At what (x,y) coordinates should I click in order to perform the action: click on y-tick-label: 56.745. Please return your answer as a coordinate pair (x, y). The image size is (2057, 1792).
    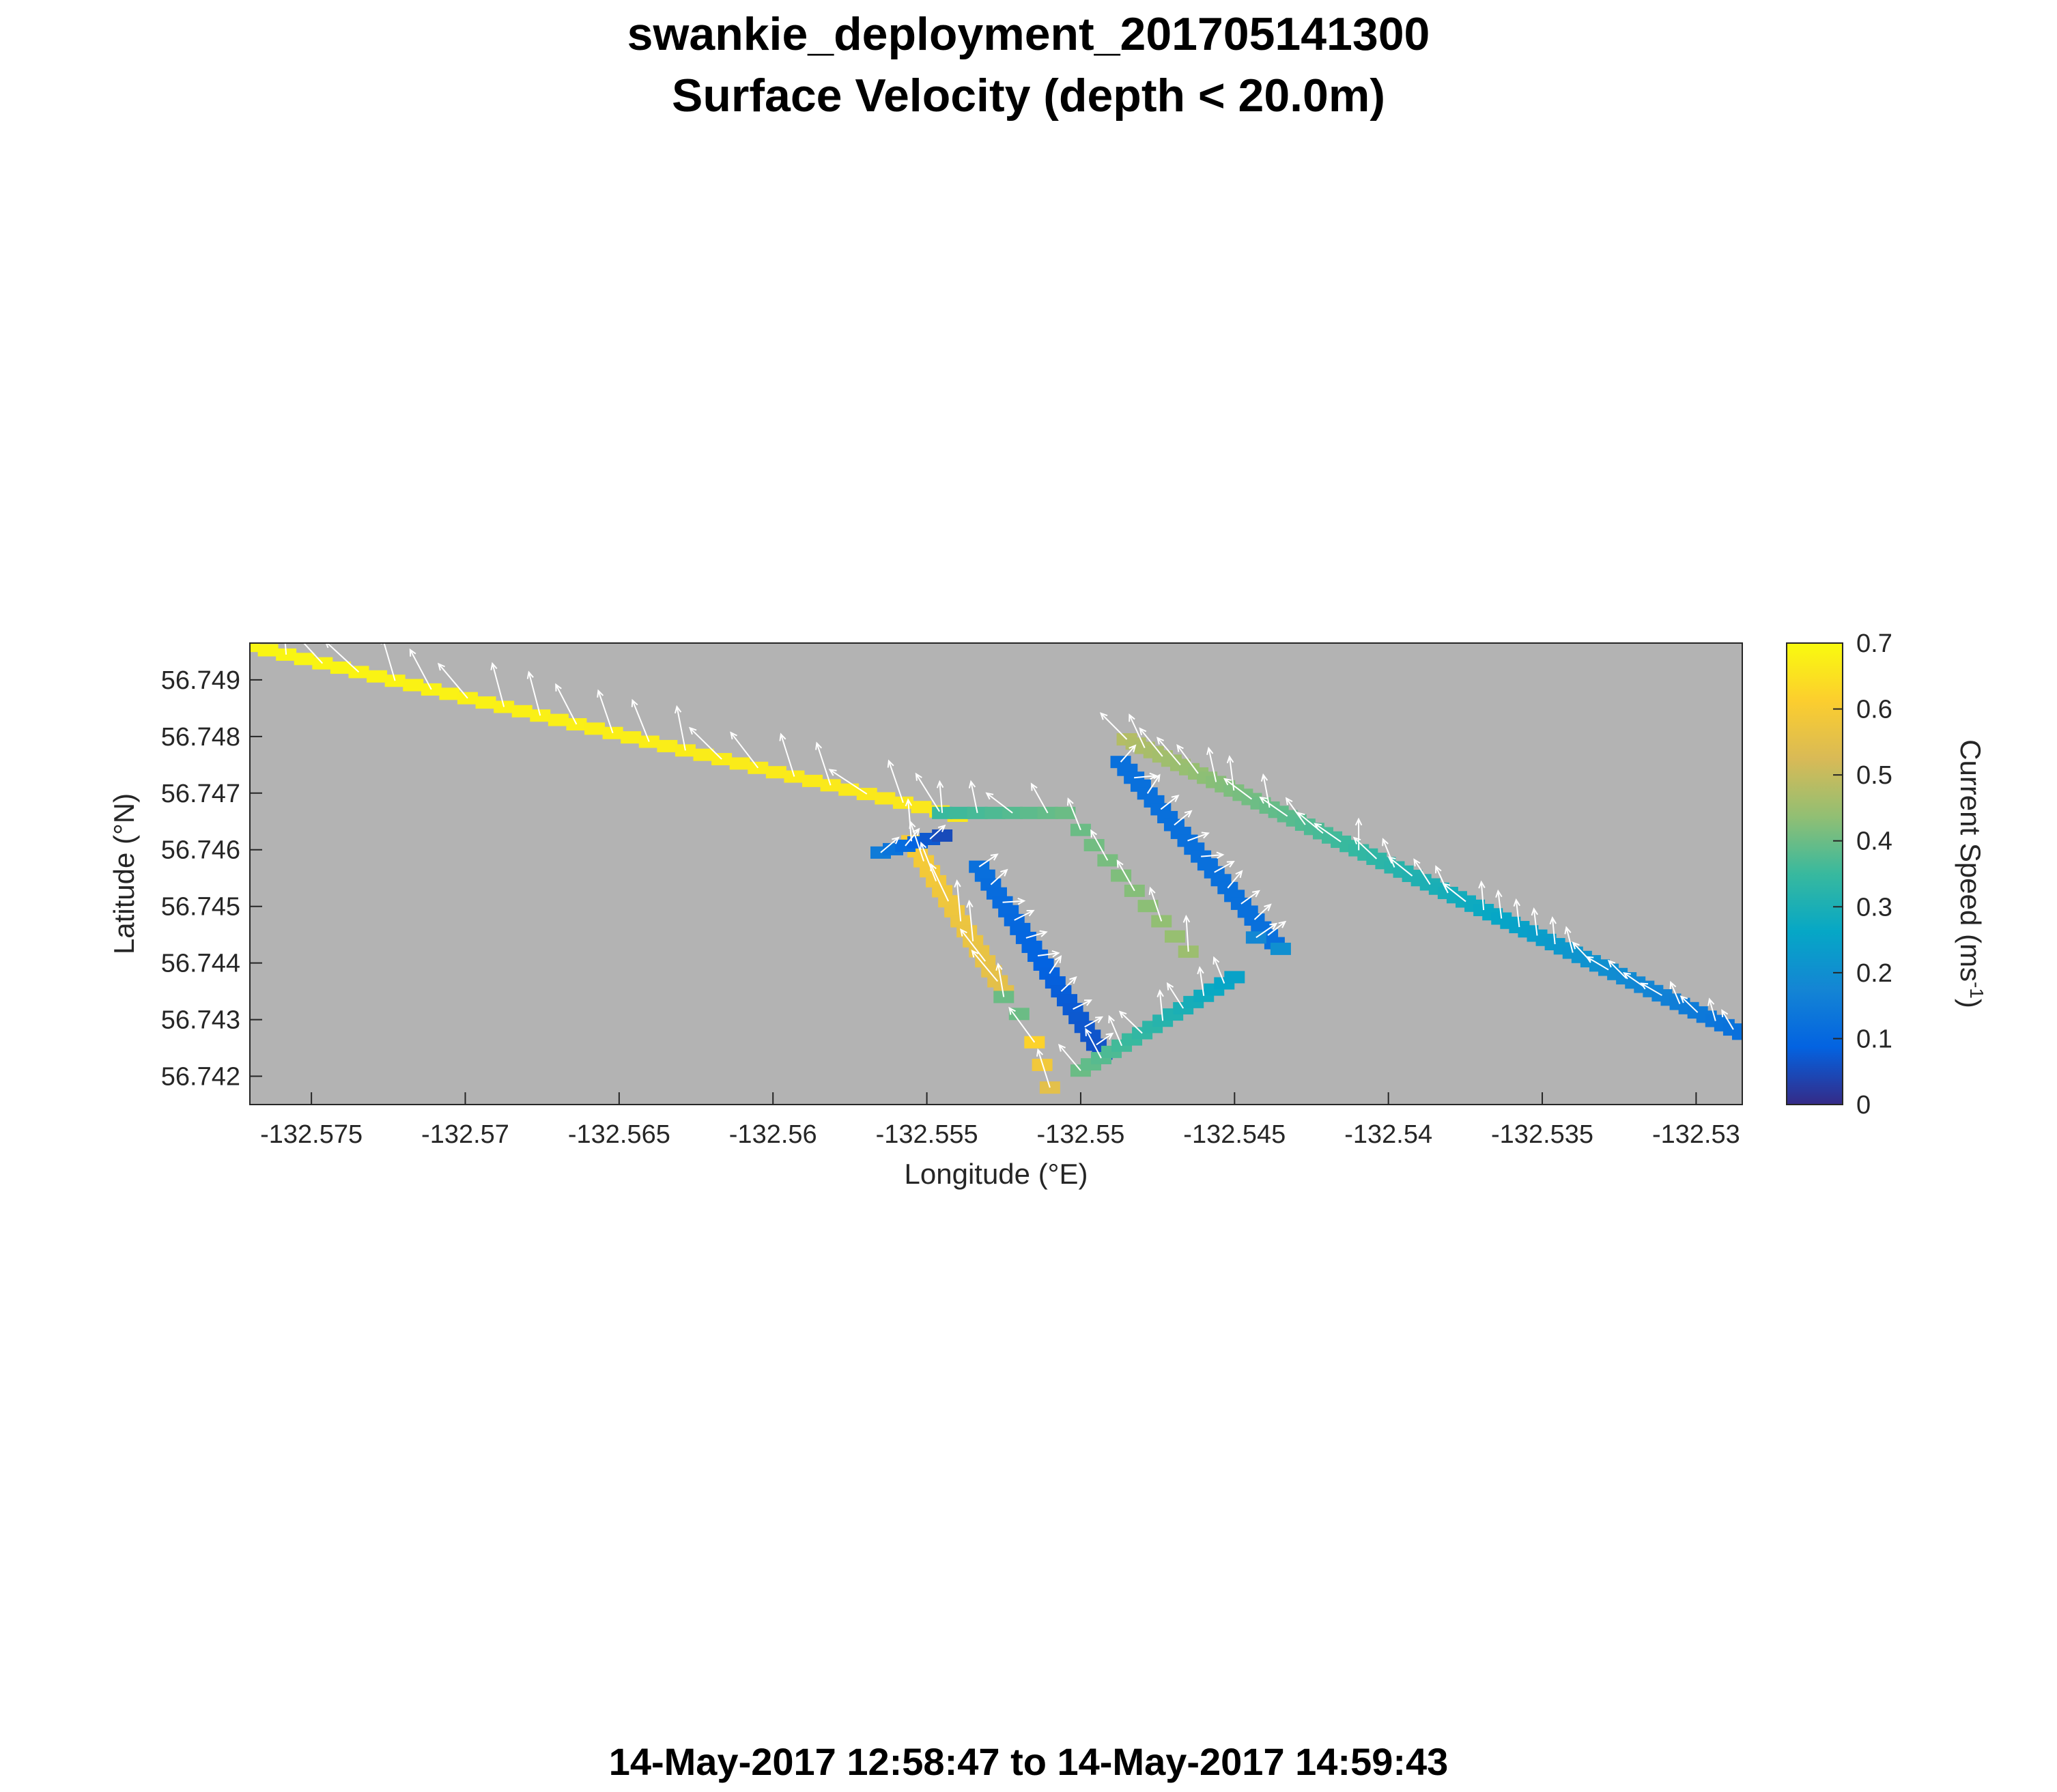
    Looking at the image, I should click on (200, 907).